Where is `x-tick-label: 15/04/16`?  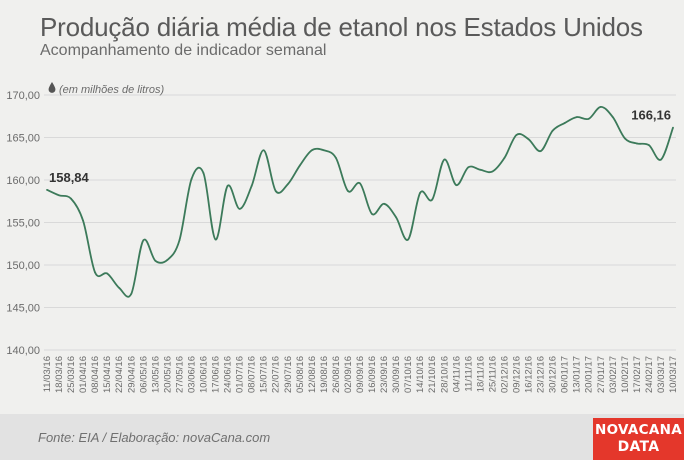 x-tick-label: 15/04/16 is located at coordinates (107, 374).